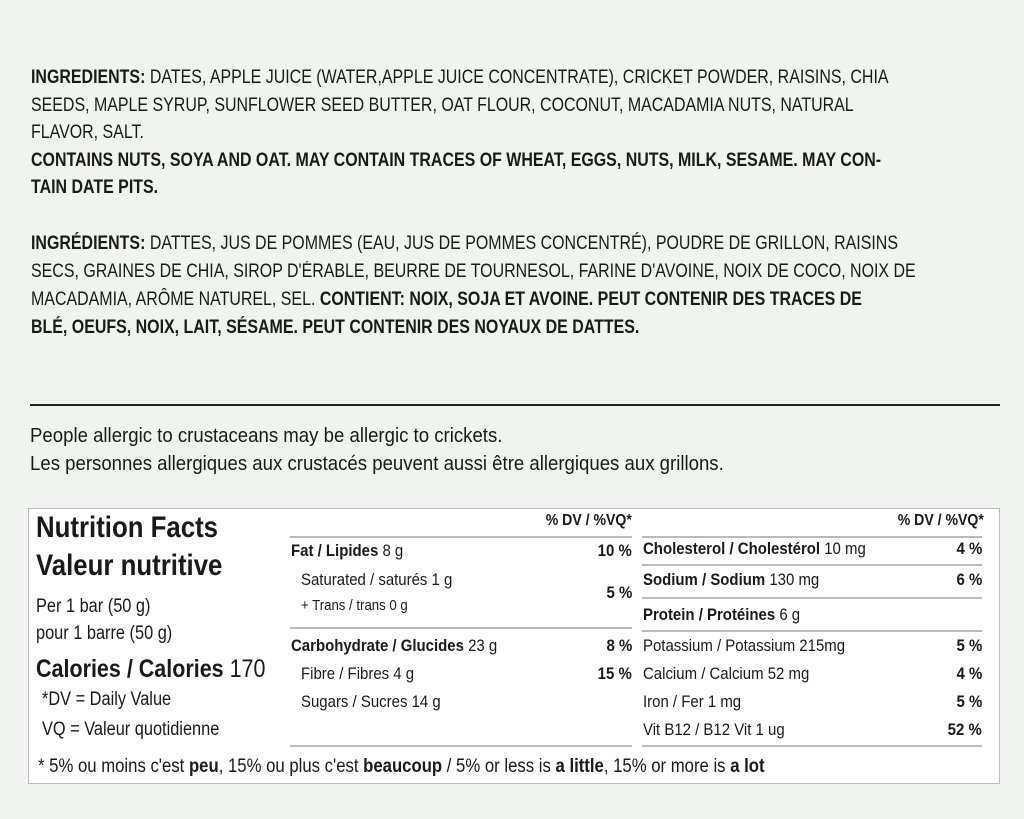 Image resolution: width=1024 pixels, height=819 pixels. What do you see at coordinates (93, 606) in the screenshot?
I see `serving-size-en: Per 1 bar (50 g)` at bounding box center [93, 606].